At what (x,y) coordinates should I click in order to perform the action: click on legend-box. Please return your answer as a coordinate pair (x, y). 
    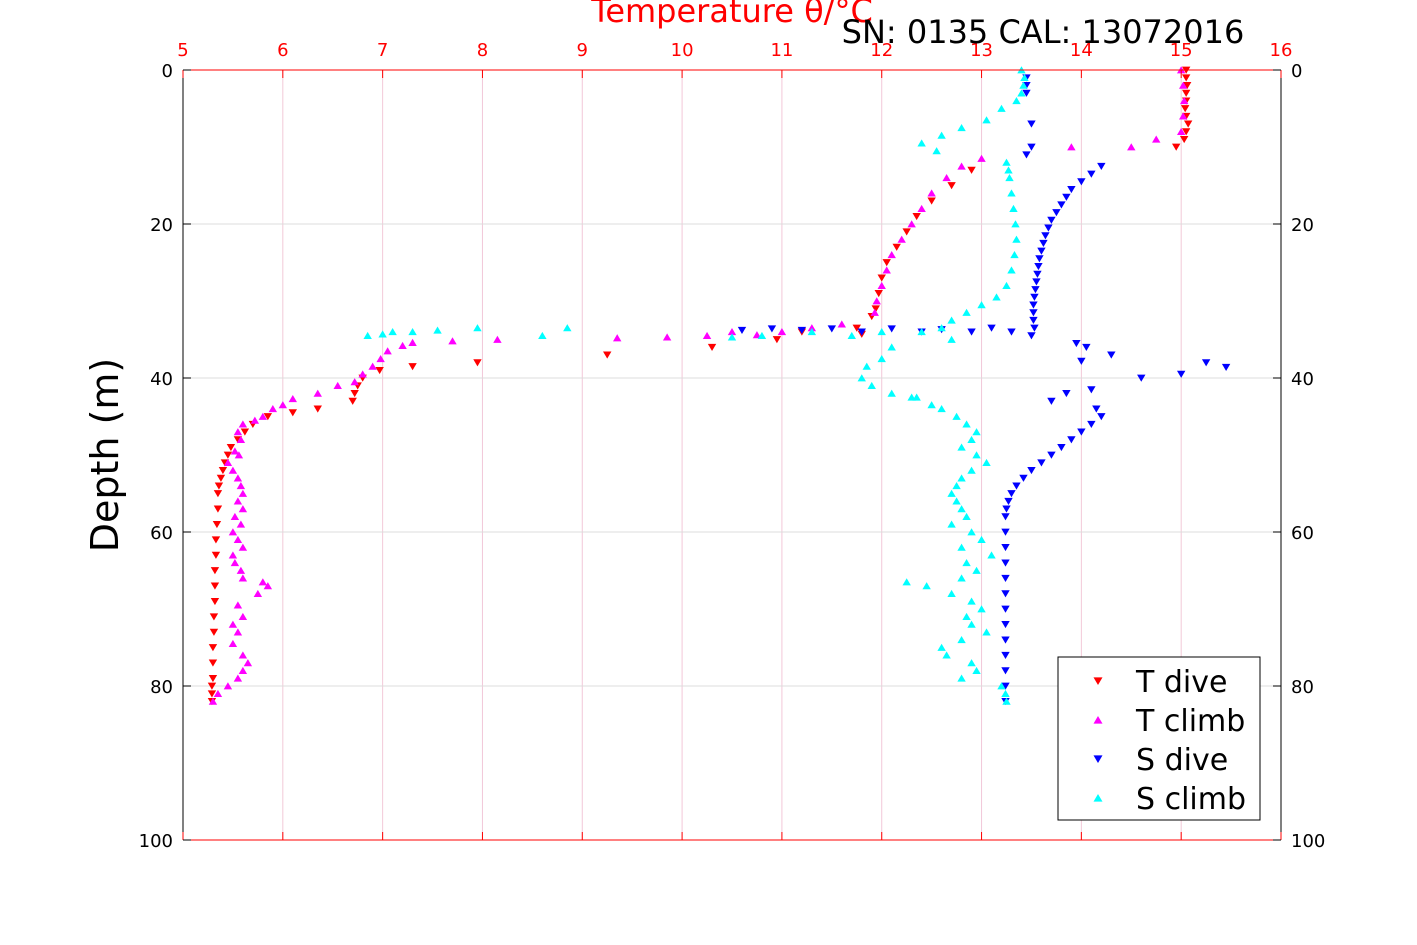
    Looking at the image, I should click on (1159, 738).